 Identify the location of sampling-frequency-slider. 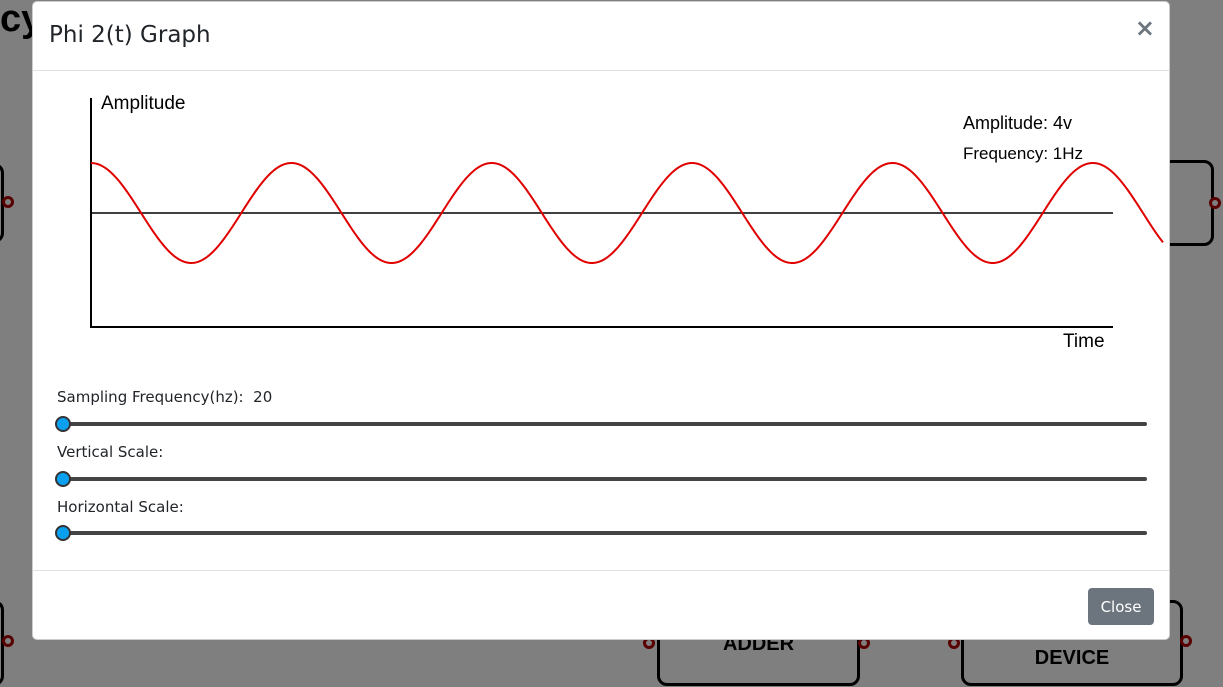
(605, 424).